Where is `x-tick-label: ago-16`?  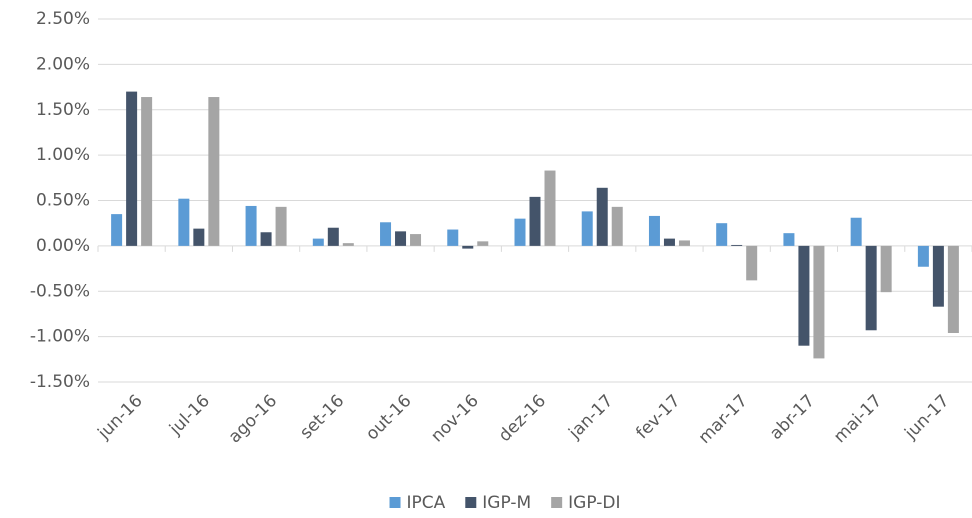
x-tick-label: ago-16 is located at coordinates (253, 419).